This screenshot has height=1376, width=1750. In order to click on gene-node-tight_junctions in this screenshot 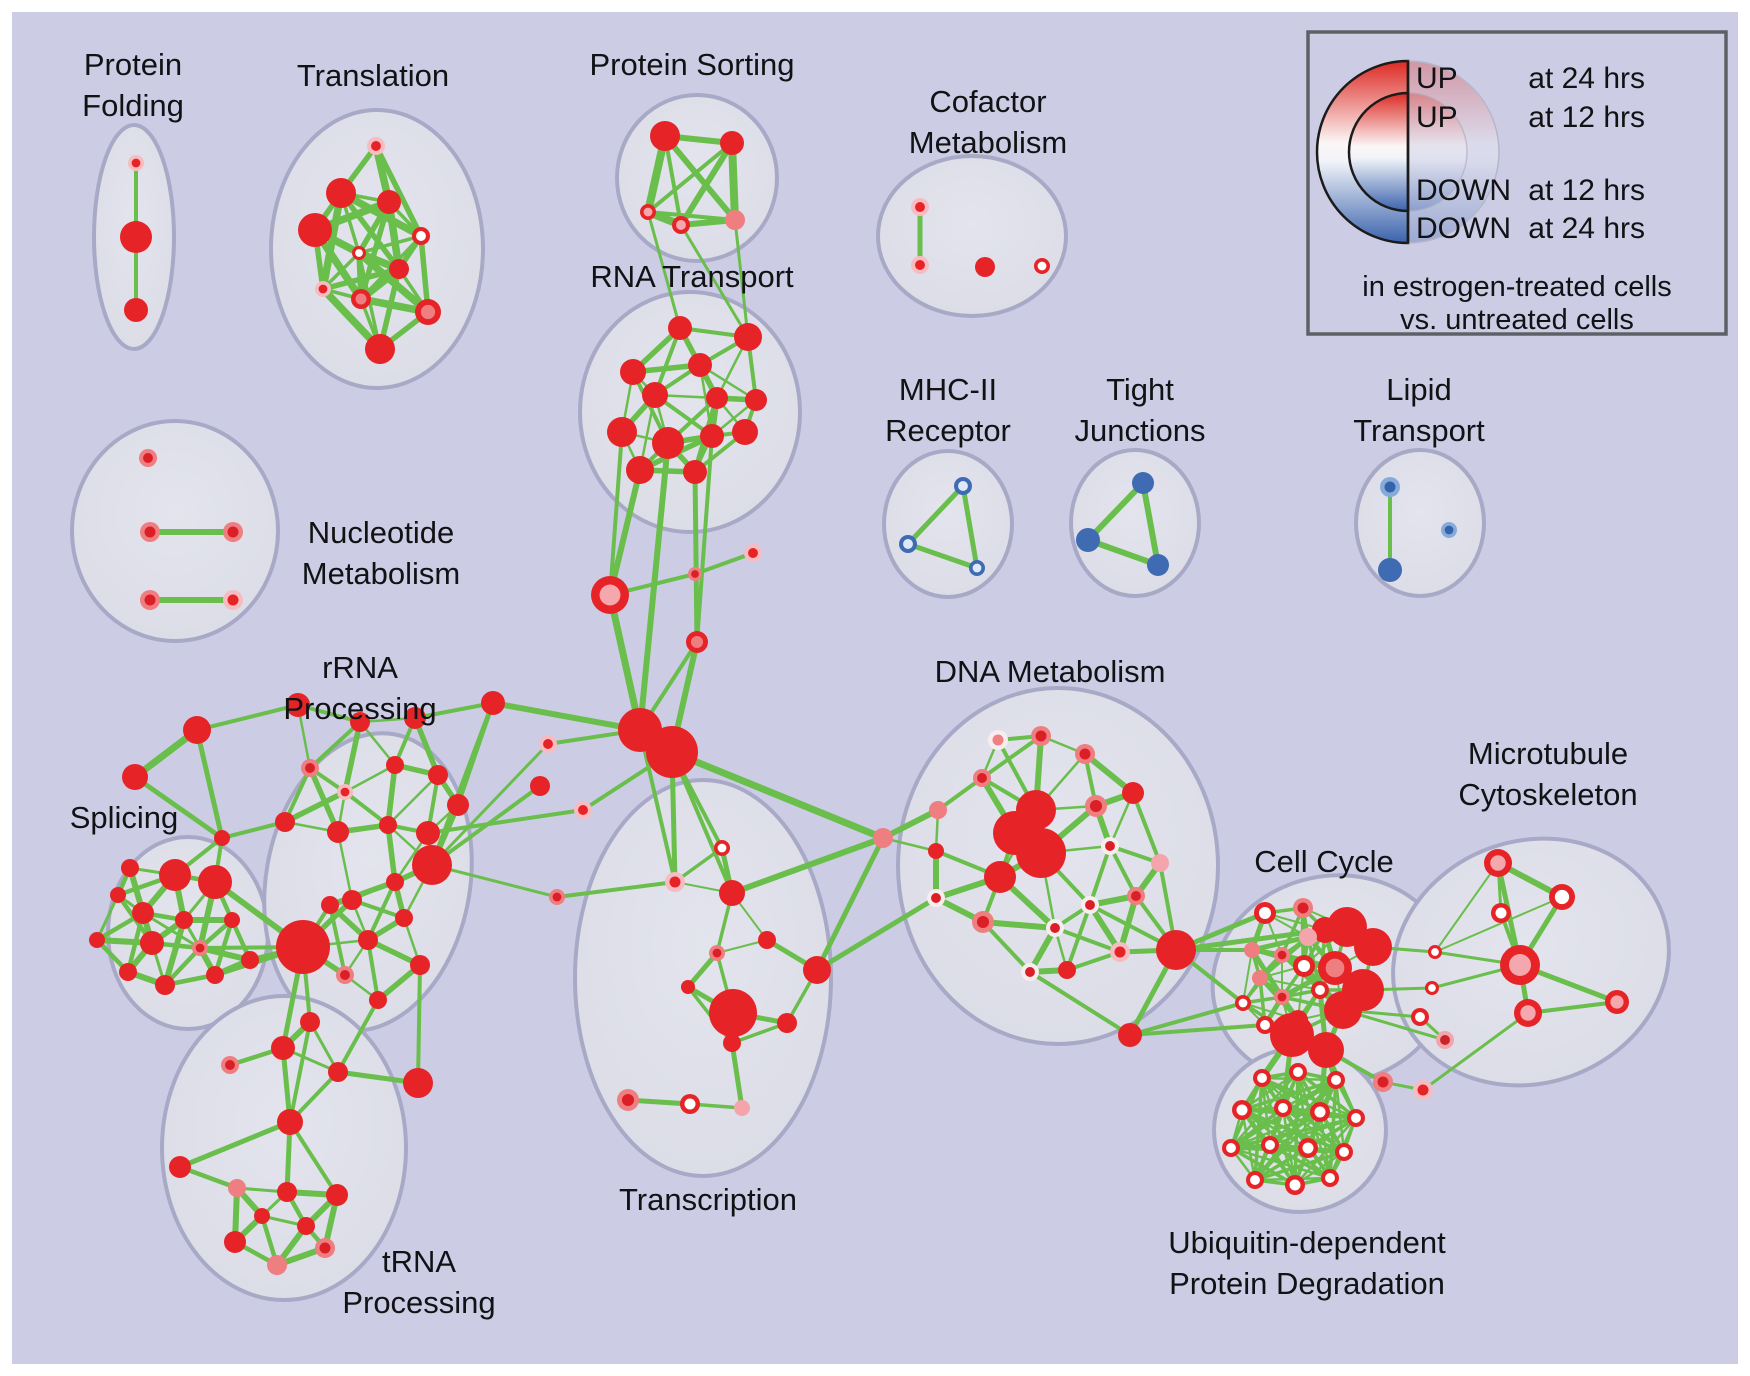, I will do `click(1143, 483)`.